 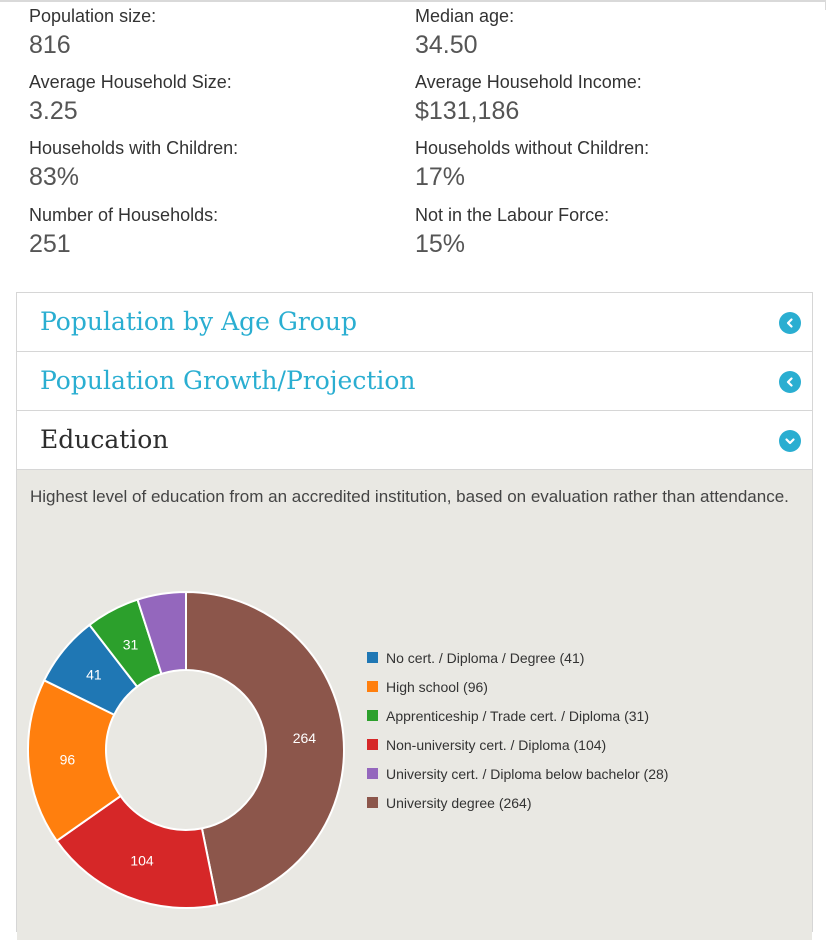 What do you see at coordinates (414, 440) in the screenshot?
I see `accordion-header-education: Education` at bounding box center [414, 440].